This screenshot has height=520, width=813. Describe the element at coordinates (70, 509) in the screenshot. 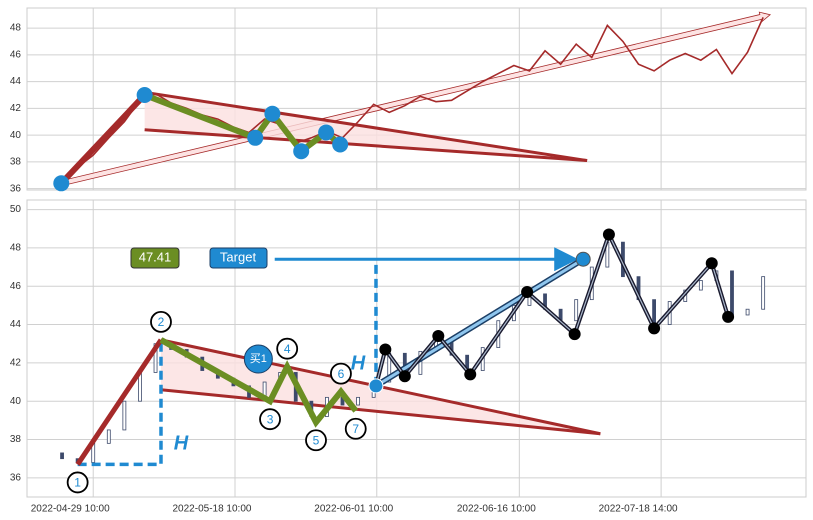

I see `x-tick-label: 2022-04-29 10:00` at that location.